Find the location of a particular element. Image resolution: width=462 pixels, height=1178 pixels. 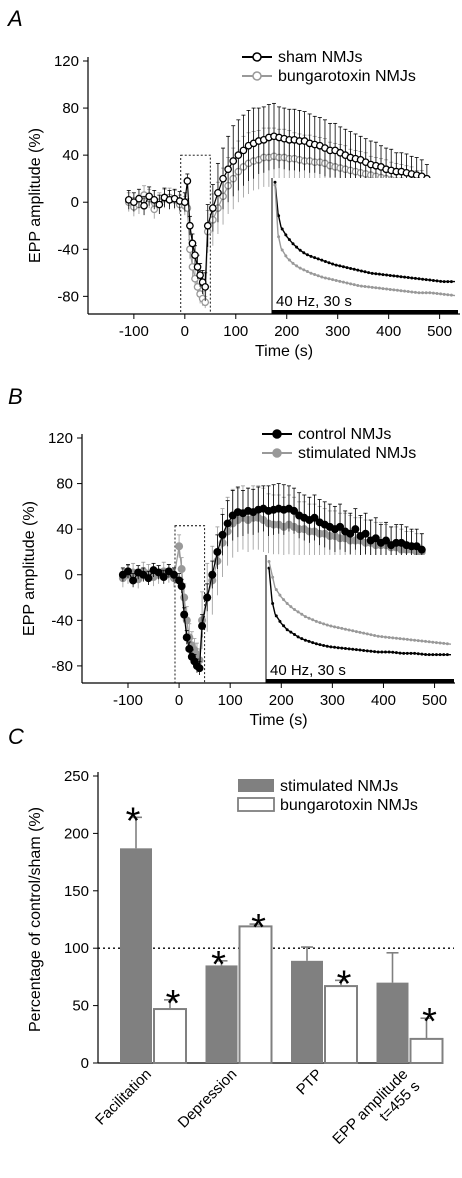

x-tick-label: 400 is located at coordinates (388, 331).